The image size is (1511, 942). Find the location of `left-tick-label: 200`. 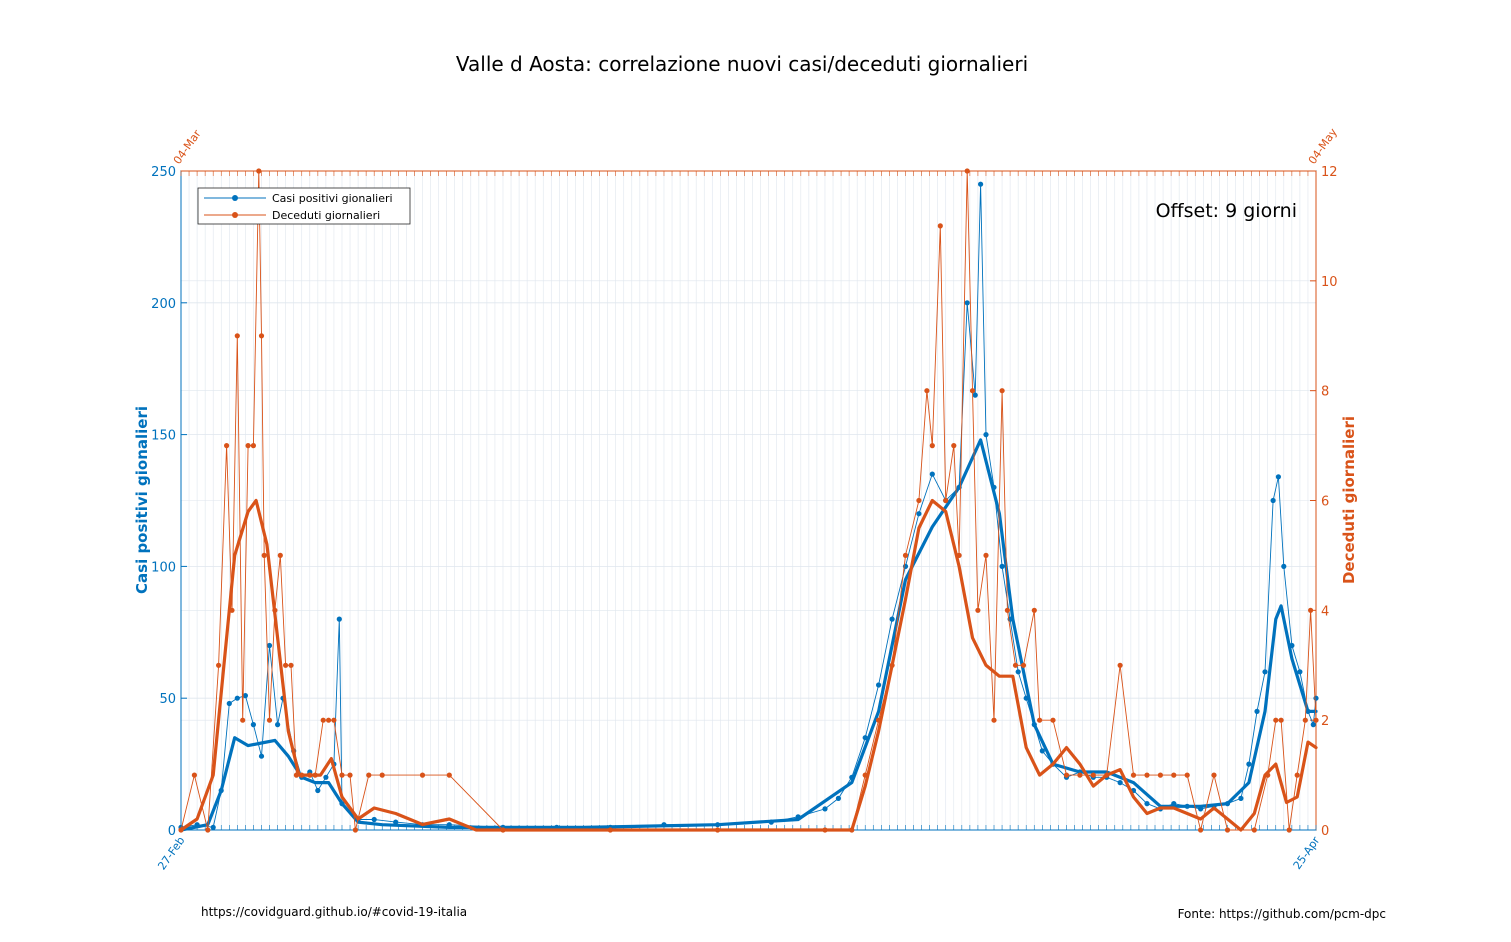

left-tick-label: 200 is located at coordinates (163, 304).